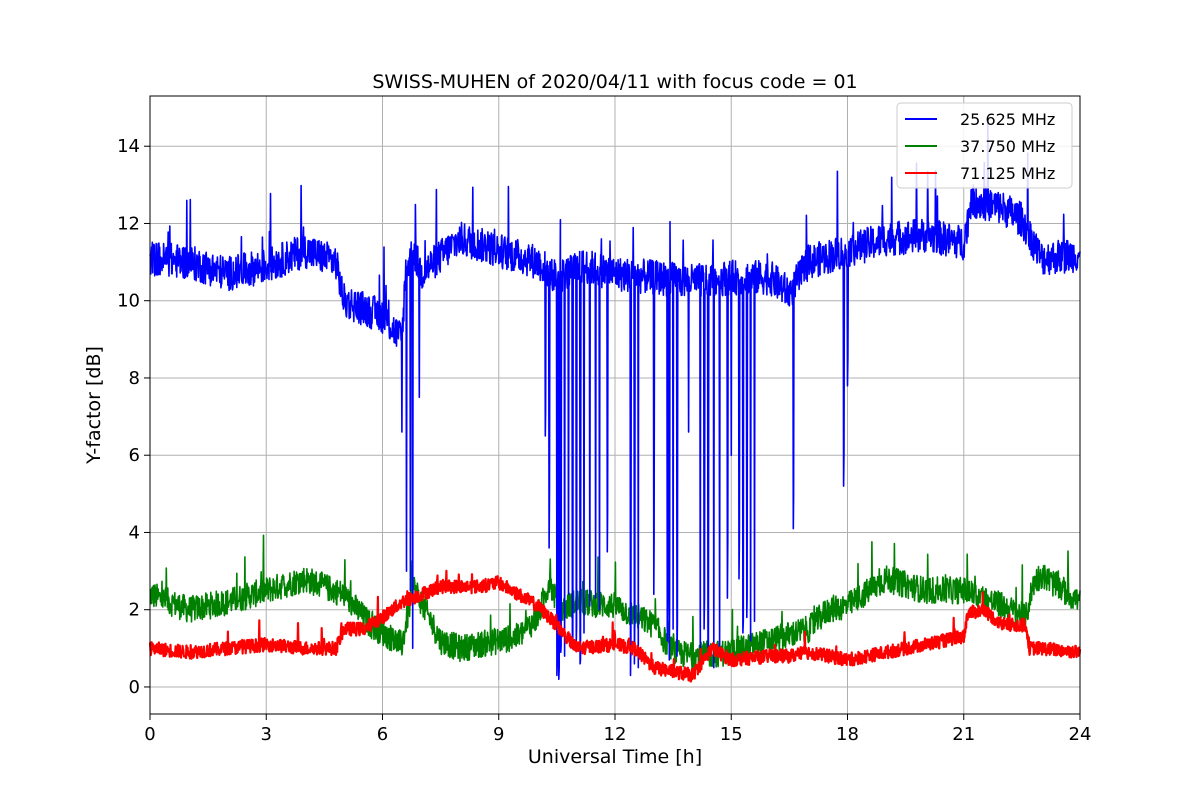  What do you see at coordinates (615, 734) in the screenshot?
I see `x-tick-label: 12` at bounding box center [615, 734].